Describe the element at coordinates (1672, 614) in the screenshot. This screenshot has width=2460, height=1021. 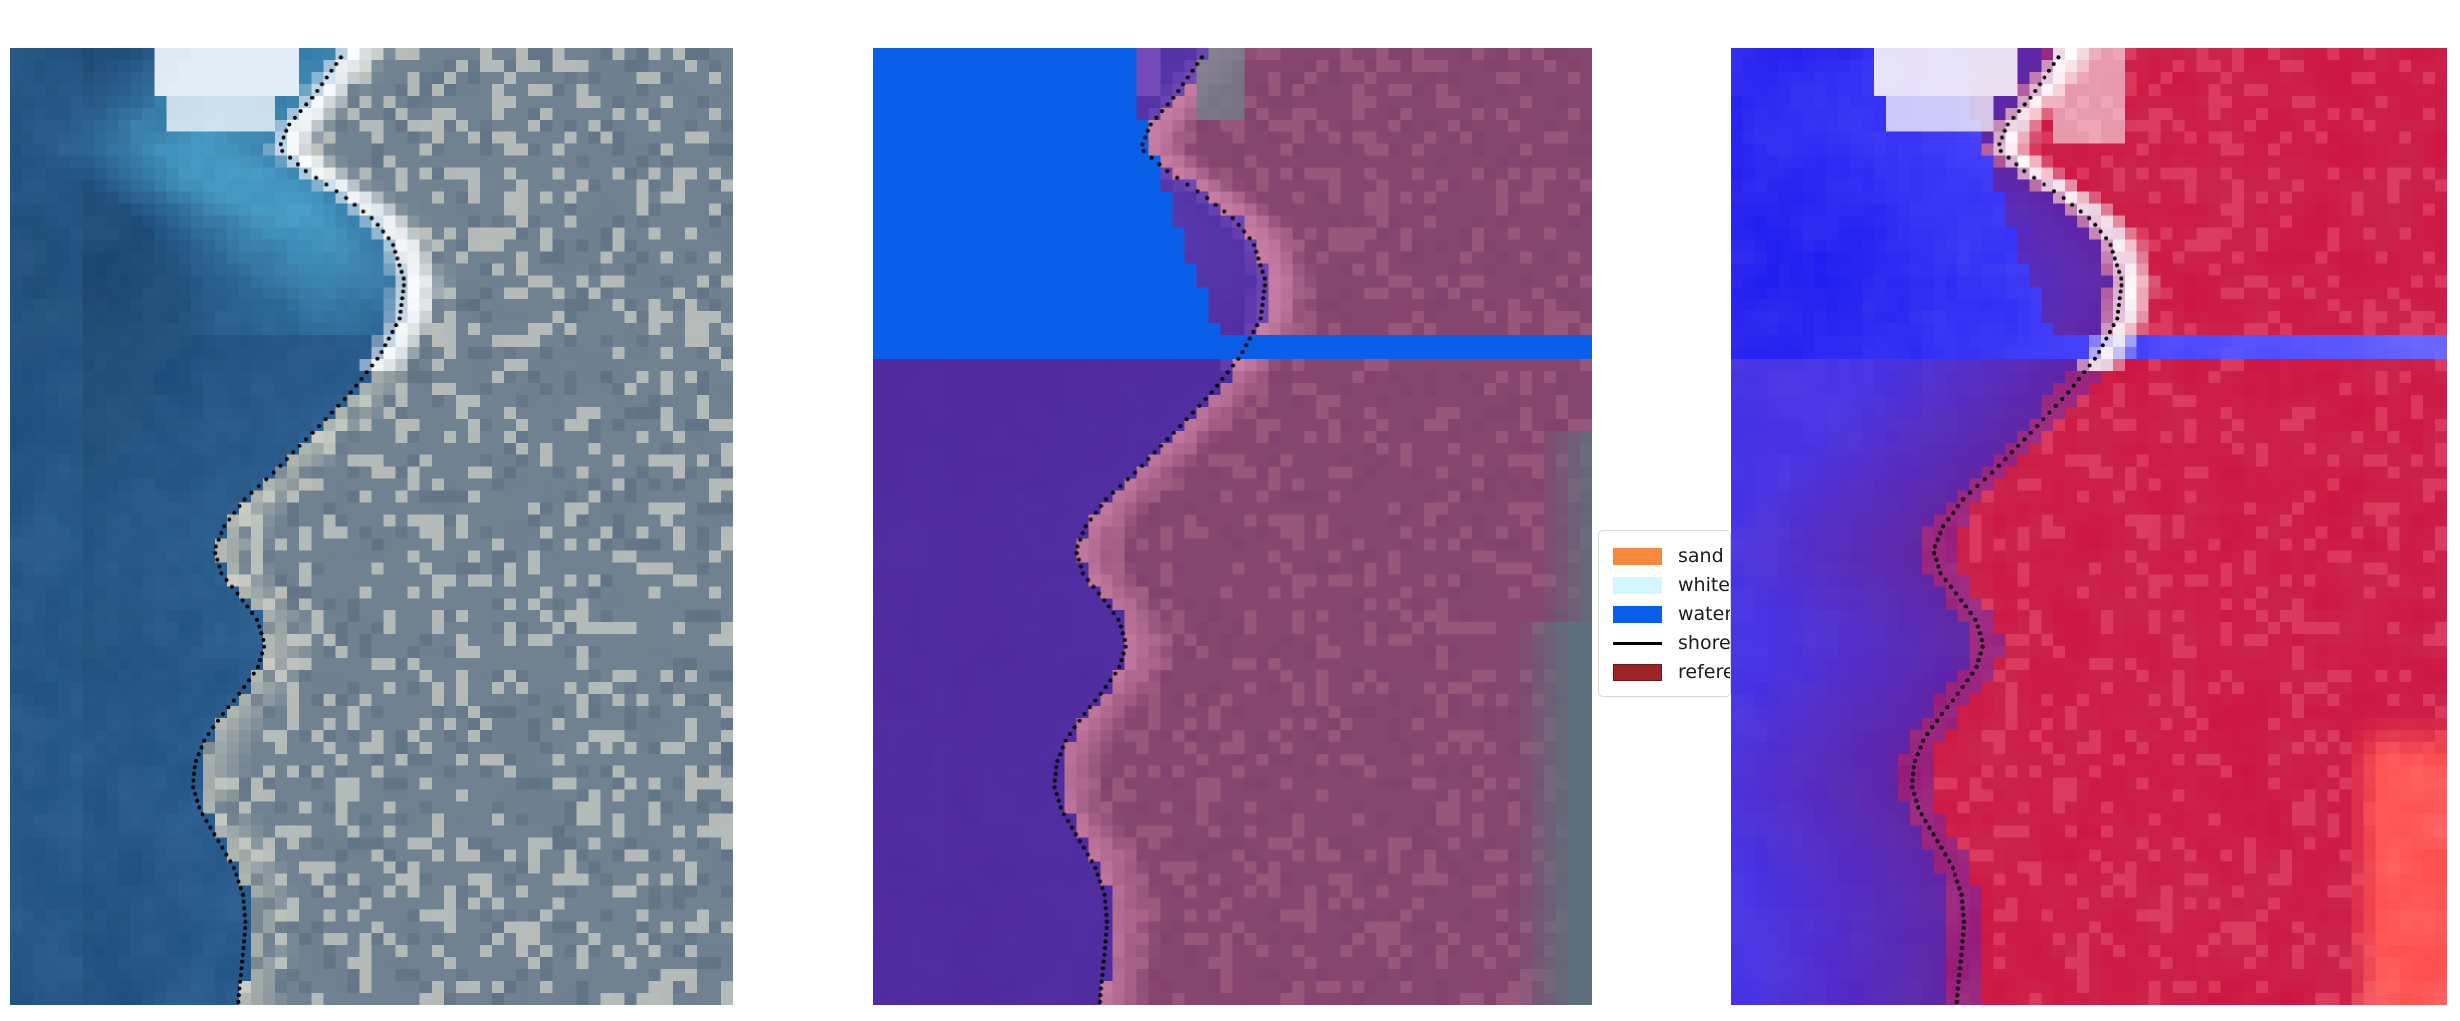
I see `legend-row-water: water` at that location.